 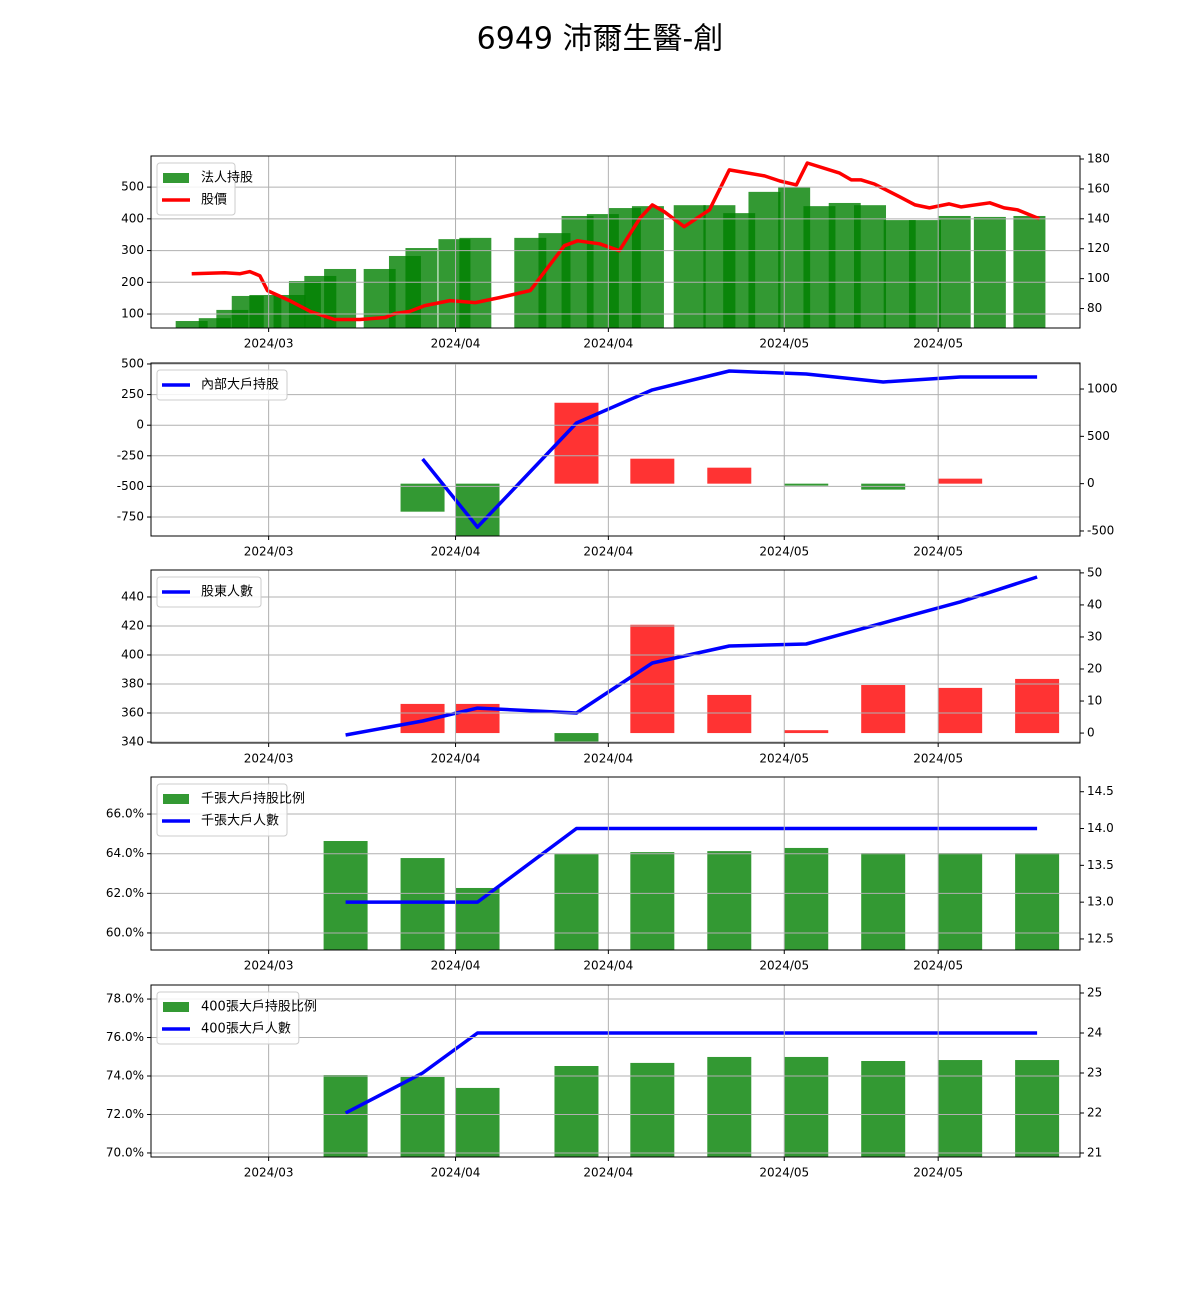 What do you see at coordinates (259, 1007) in the screenshot?
I see `legend-label: 400張大戶持股比例` at bounding box center [259, 1007].